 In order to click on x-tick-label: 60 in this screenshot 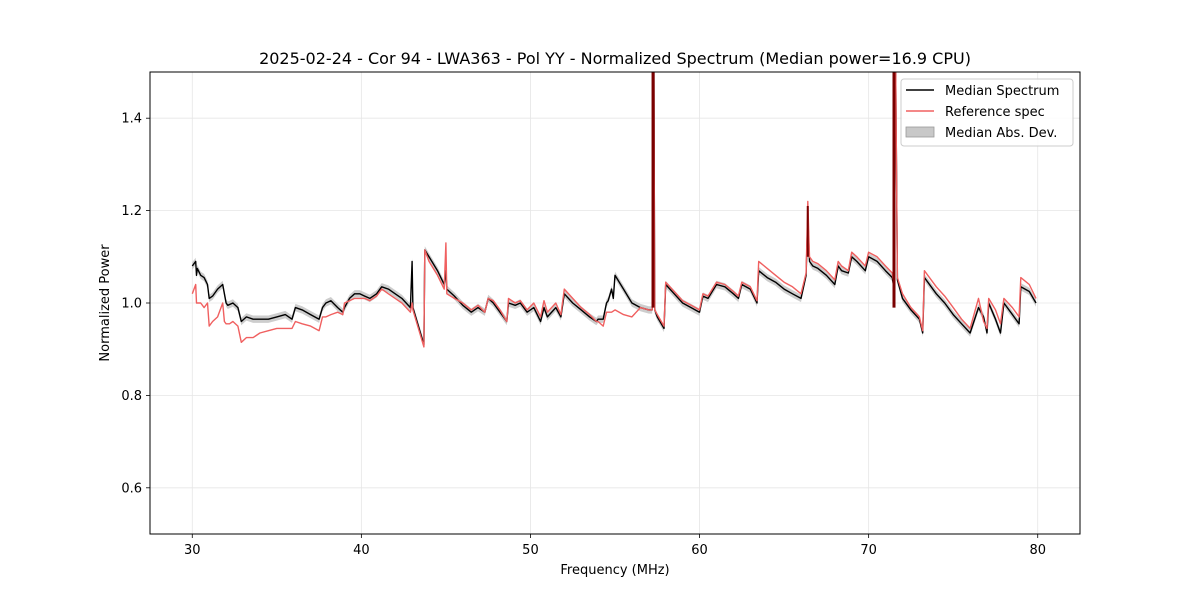, I will do `click(699, 550)`.